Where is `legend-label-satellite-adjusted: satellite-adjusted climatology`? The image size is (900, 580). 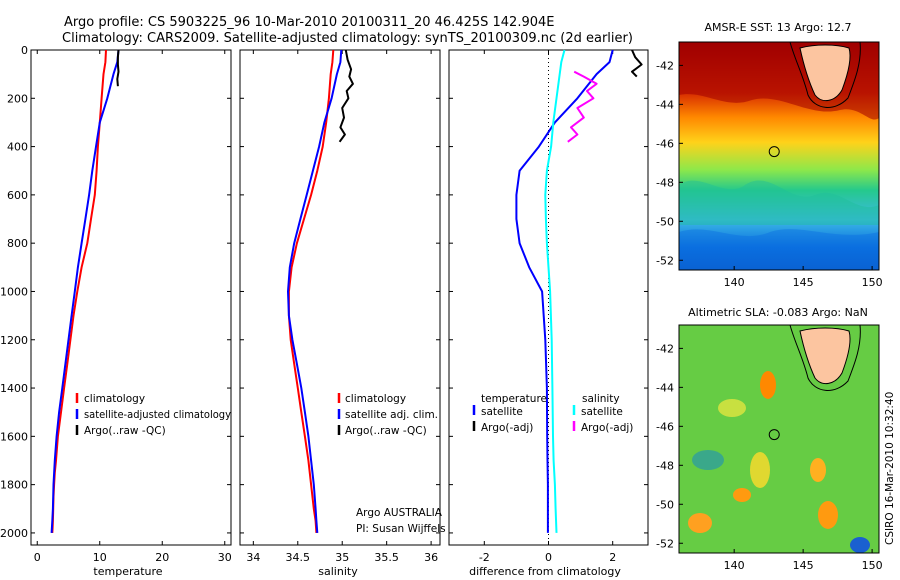
legend-label-satellite-adjusted: satellite-adjusted climatology is located at coordinates (157, 415).